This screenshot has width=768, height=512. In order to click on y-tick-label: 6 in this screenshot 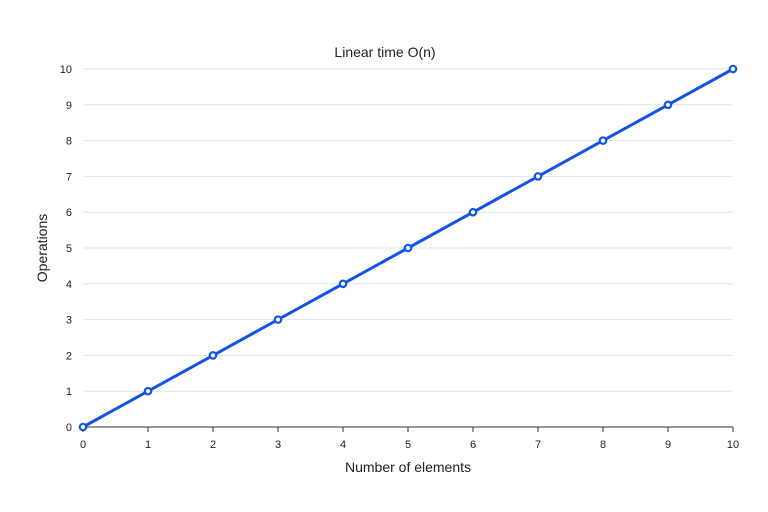, I will do `click(69, 213)`.